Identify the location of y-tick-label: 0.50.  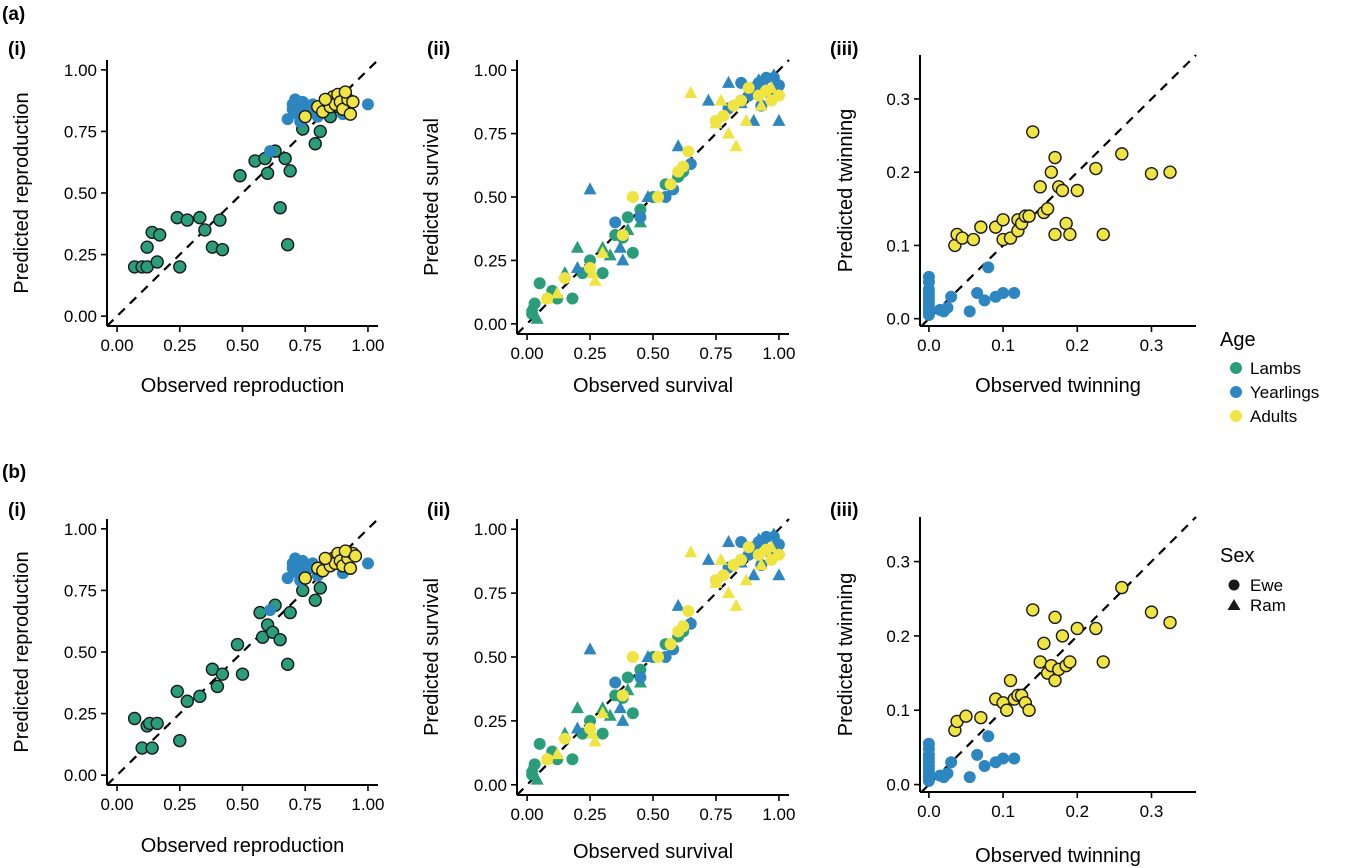
(490, 657).